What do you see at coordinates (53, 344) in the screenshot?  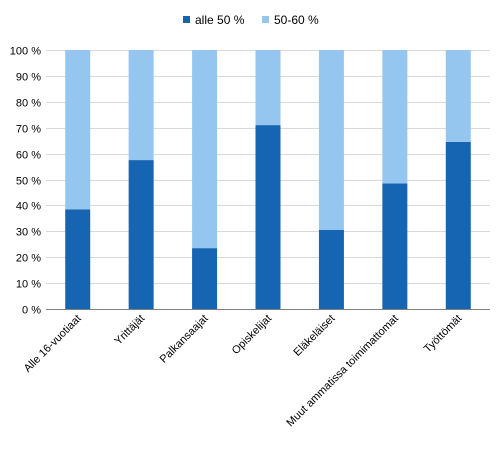 I see `x-category-label: Alle 16-vuotiaat` at bounding box center [53, 344].